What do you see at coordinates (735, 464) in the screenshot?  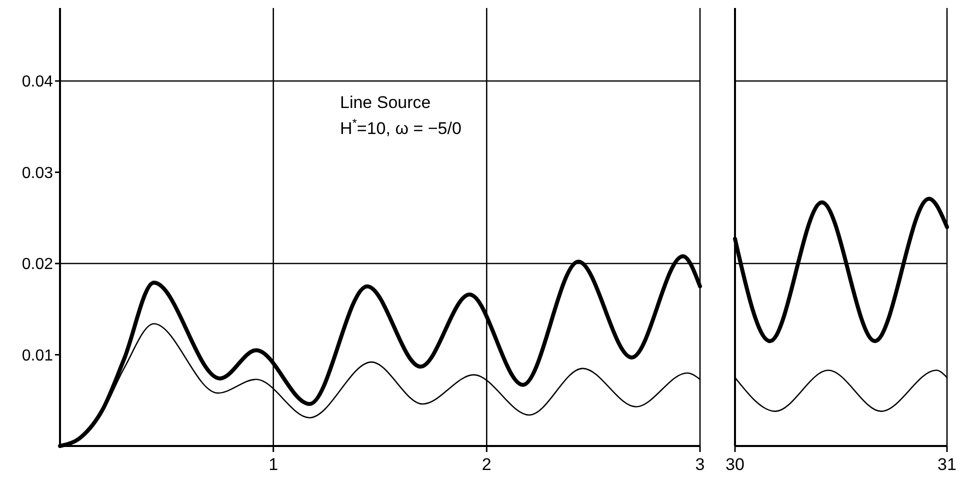 I see `x-tick-label: 30` at bounding box center [735, 464].